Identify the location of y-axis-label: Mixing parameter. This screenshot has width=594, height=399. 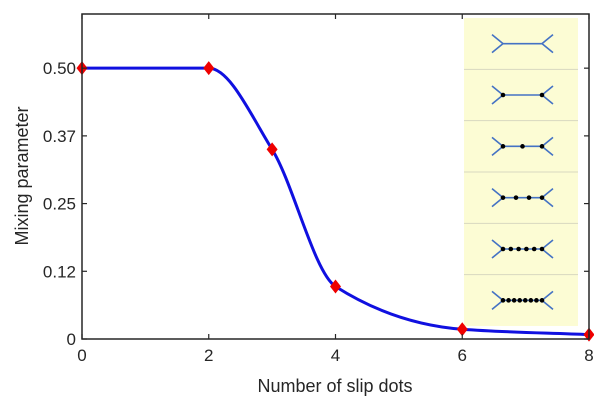
(22, 175).